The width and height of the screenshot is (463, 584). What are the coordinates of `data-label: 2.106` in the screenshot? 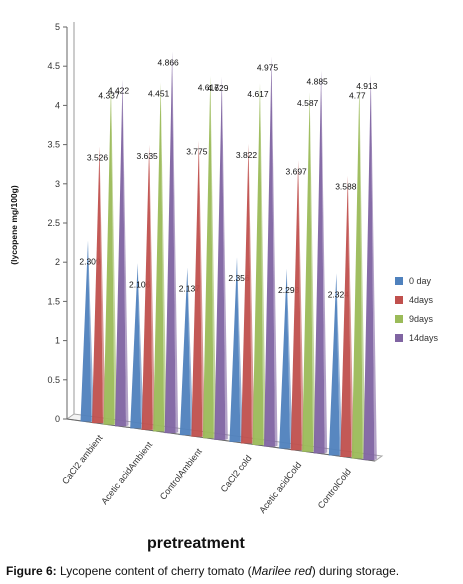 It's located at (140, 284).